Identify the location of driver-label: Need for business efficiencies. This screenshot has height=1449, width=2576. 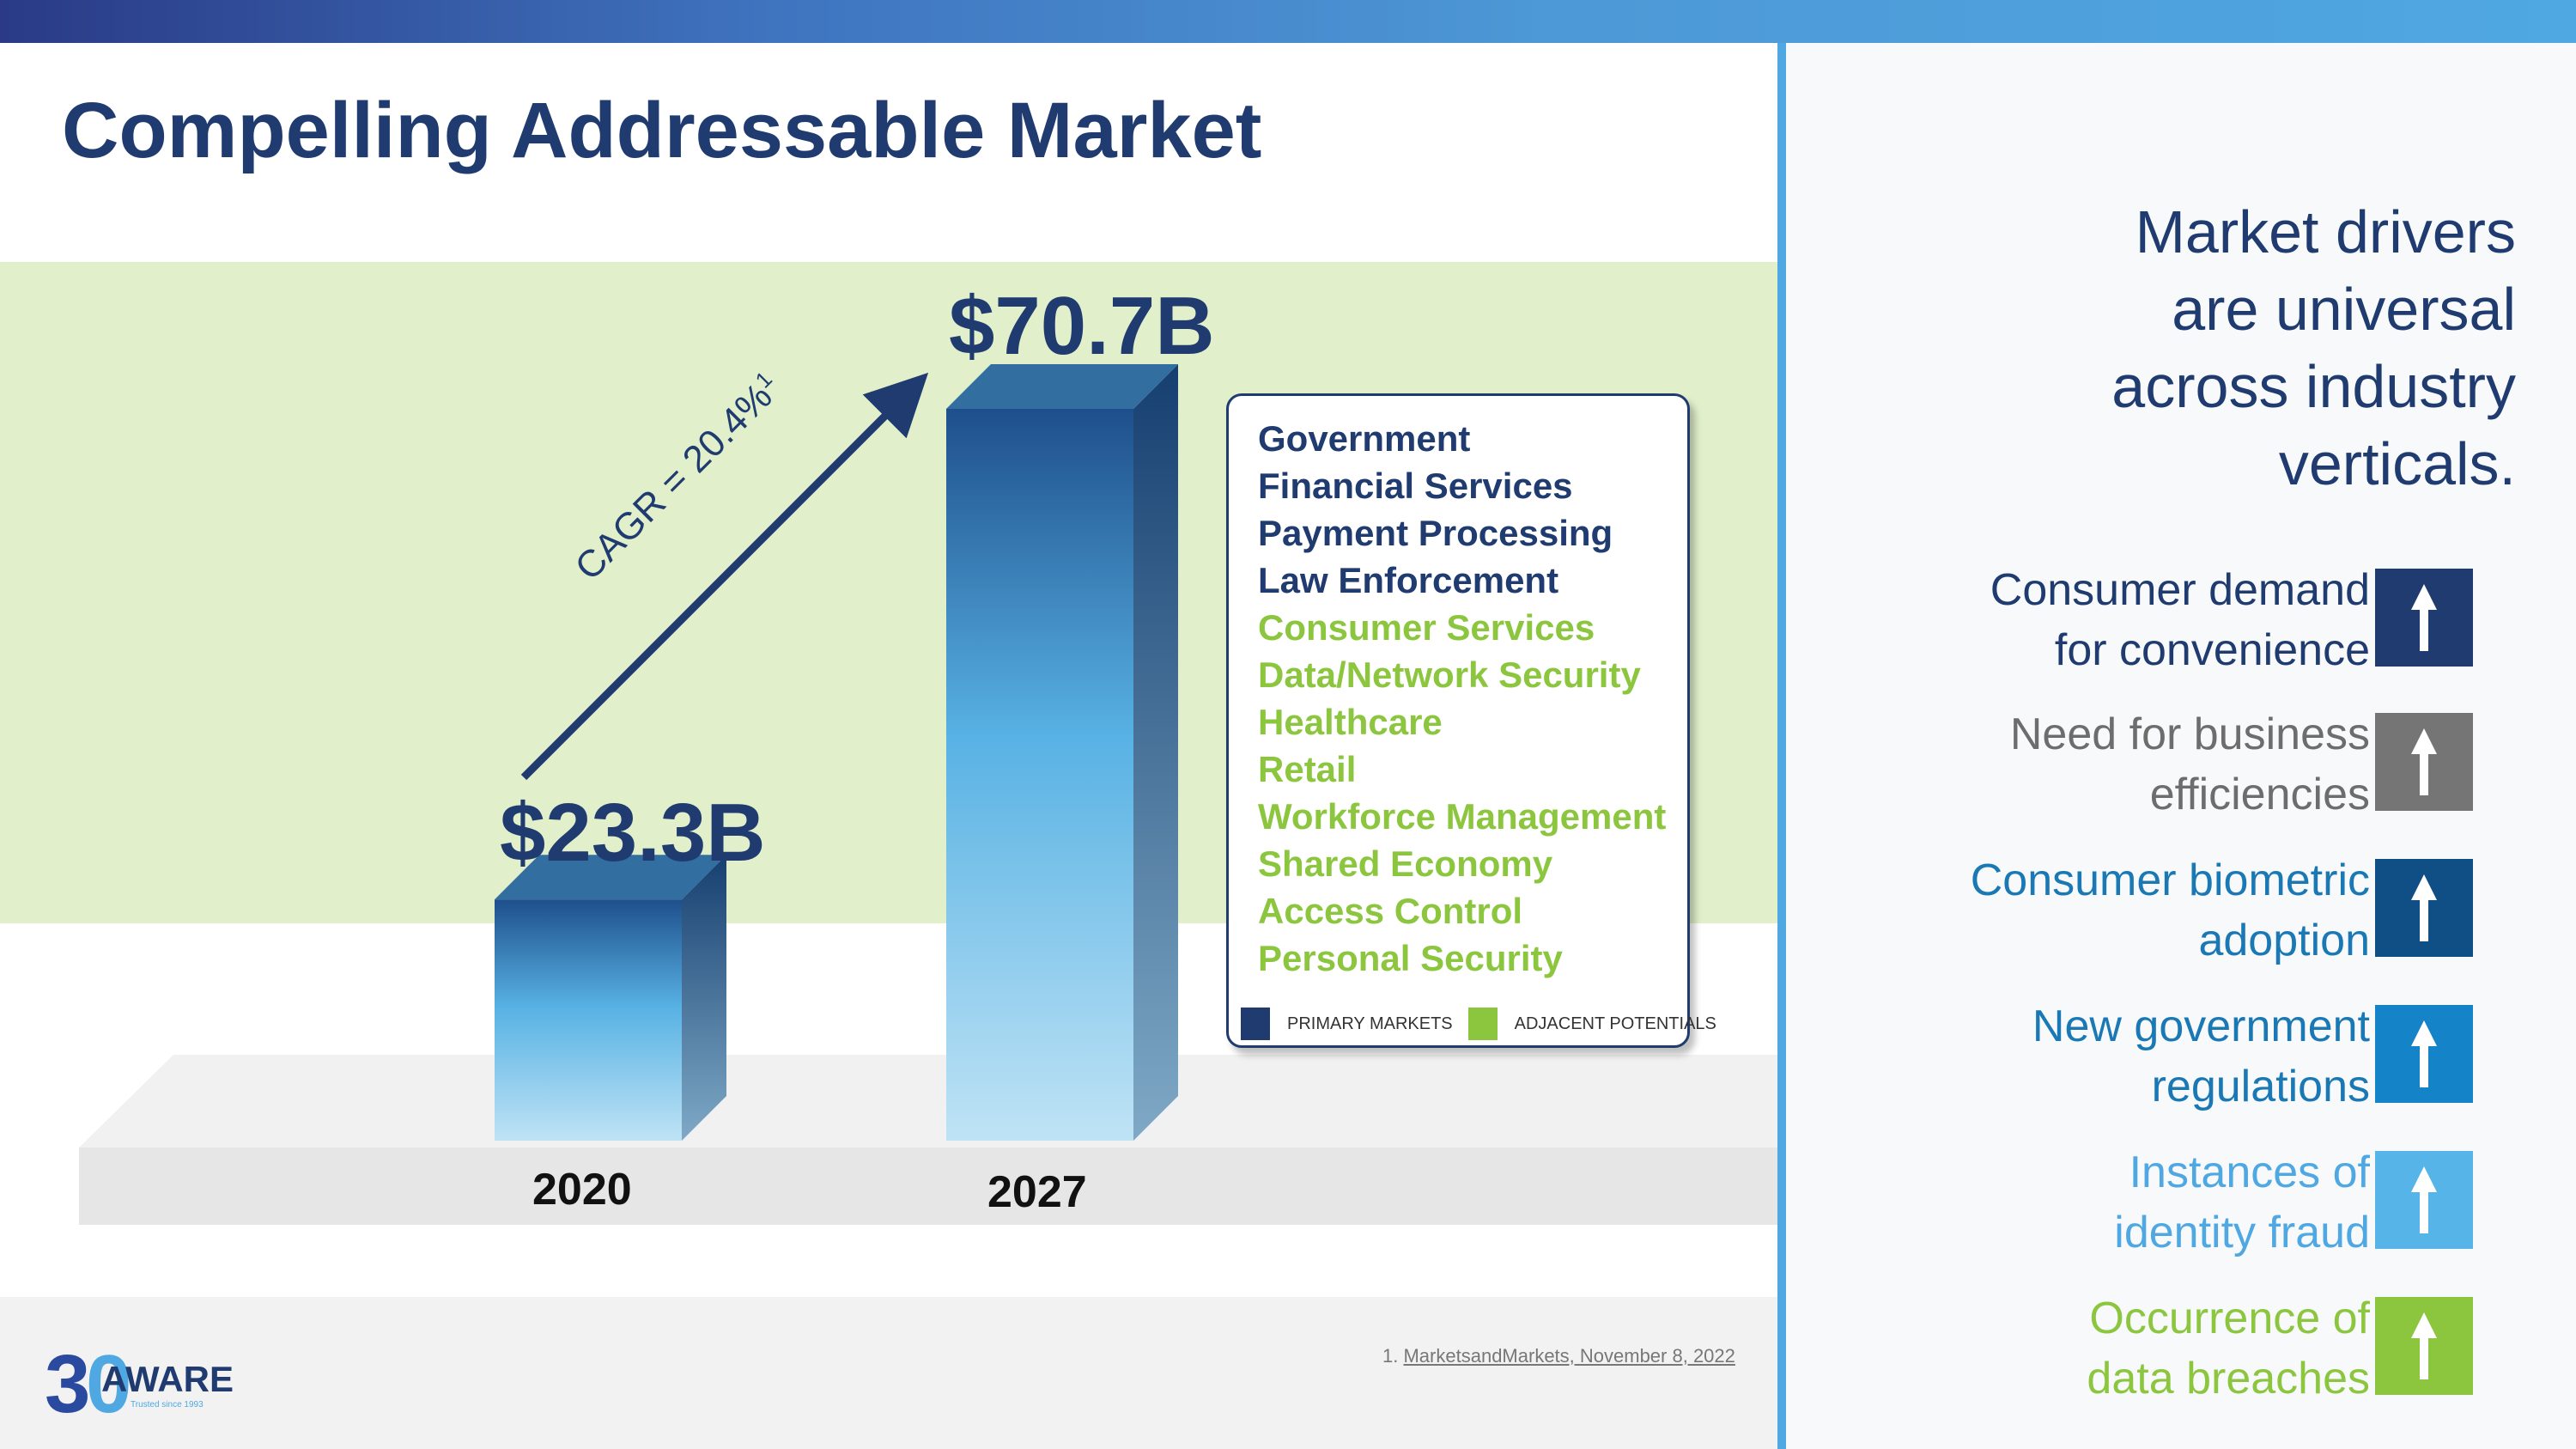
(2190, 764).